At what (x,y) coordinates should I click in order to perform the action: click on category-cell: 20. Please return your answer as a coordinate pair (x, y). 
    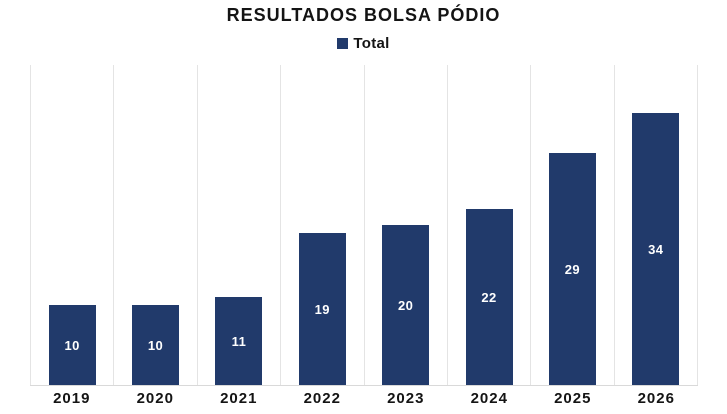
    Looking at the image, I should click on (405, 225).